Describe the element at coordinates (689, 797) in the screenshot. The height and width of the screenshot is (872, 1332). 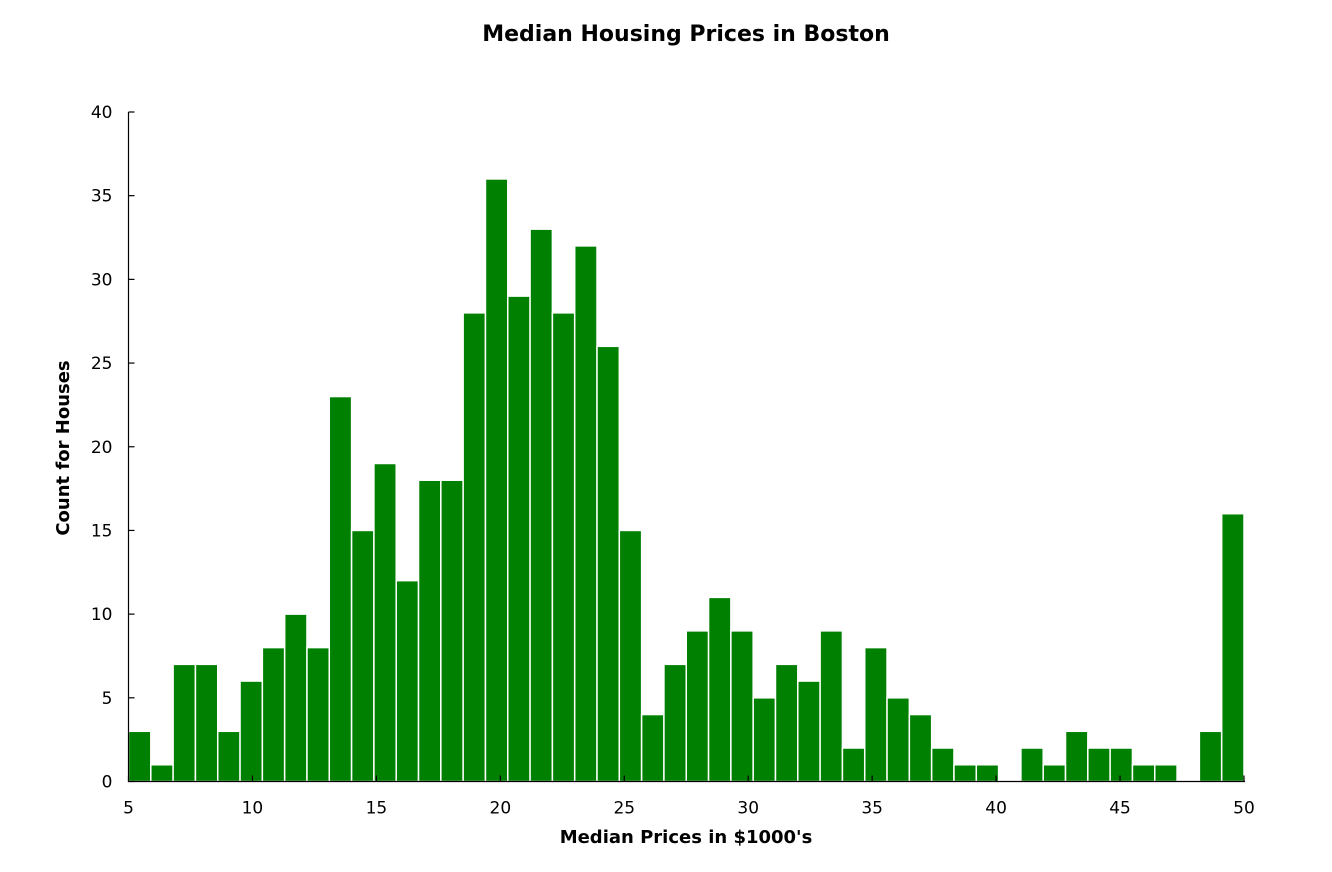
I see `x-ticks-group: 5 10 15 20 25 30 35 40 45 50` at that location.